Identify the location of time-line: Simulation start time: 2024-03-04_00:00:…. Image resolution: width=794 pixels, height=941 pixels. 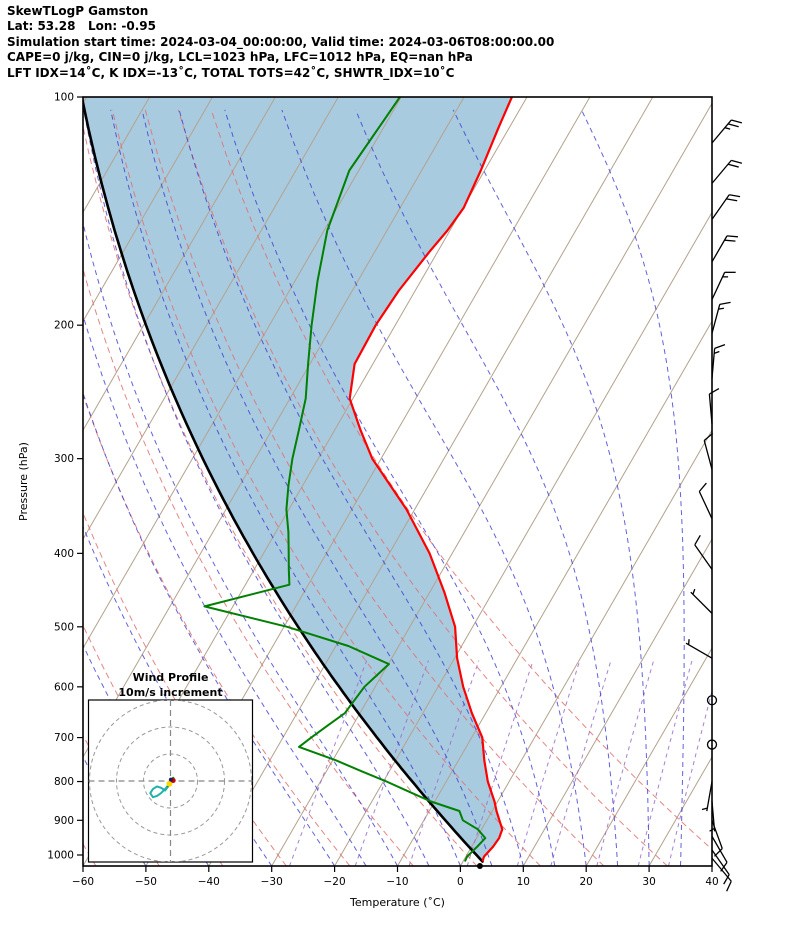
(280, 42).